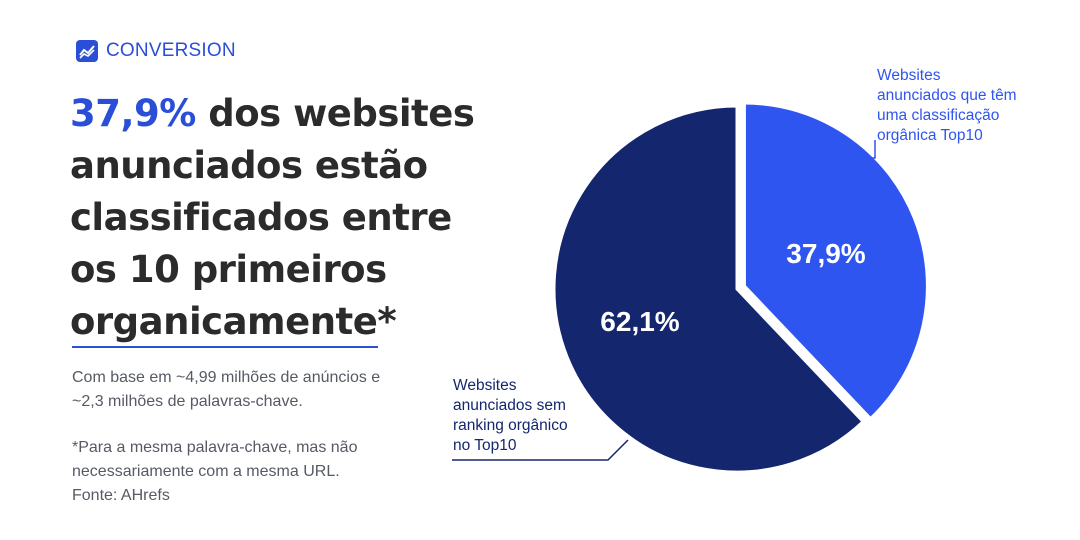 Image resolution: width=1080 pixels, height=540 pixels. Describe the element at coordinates (225, 347) in the screenshot. I see `divider` at that location.